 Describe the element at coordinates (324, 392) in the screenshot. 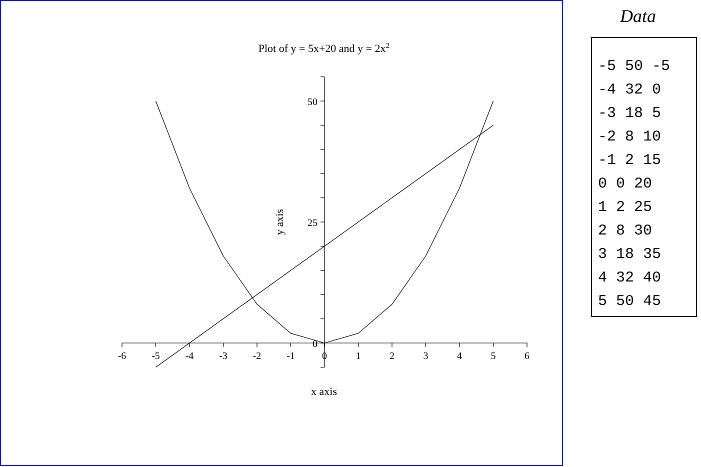

I see `x-axis-title: x axis` at that location.